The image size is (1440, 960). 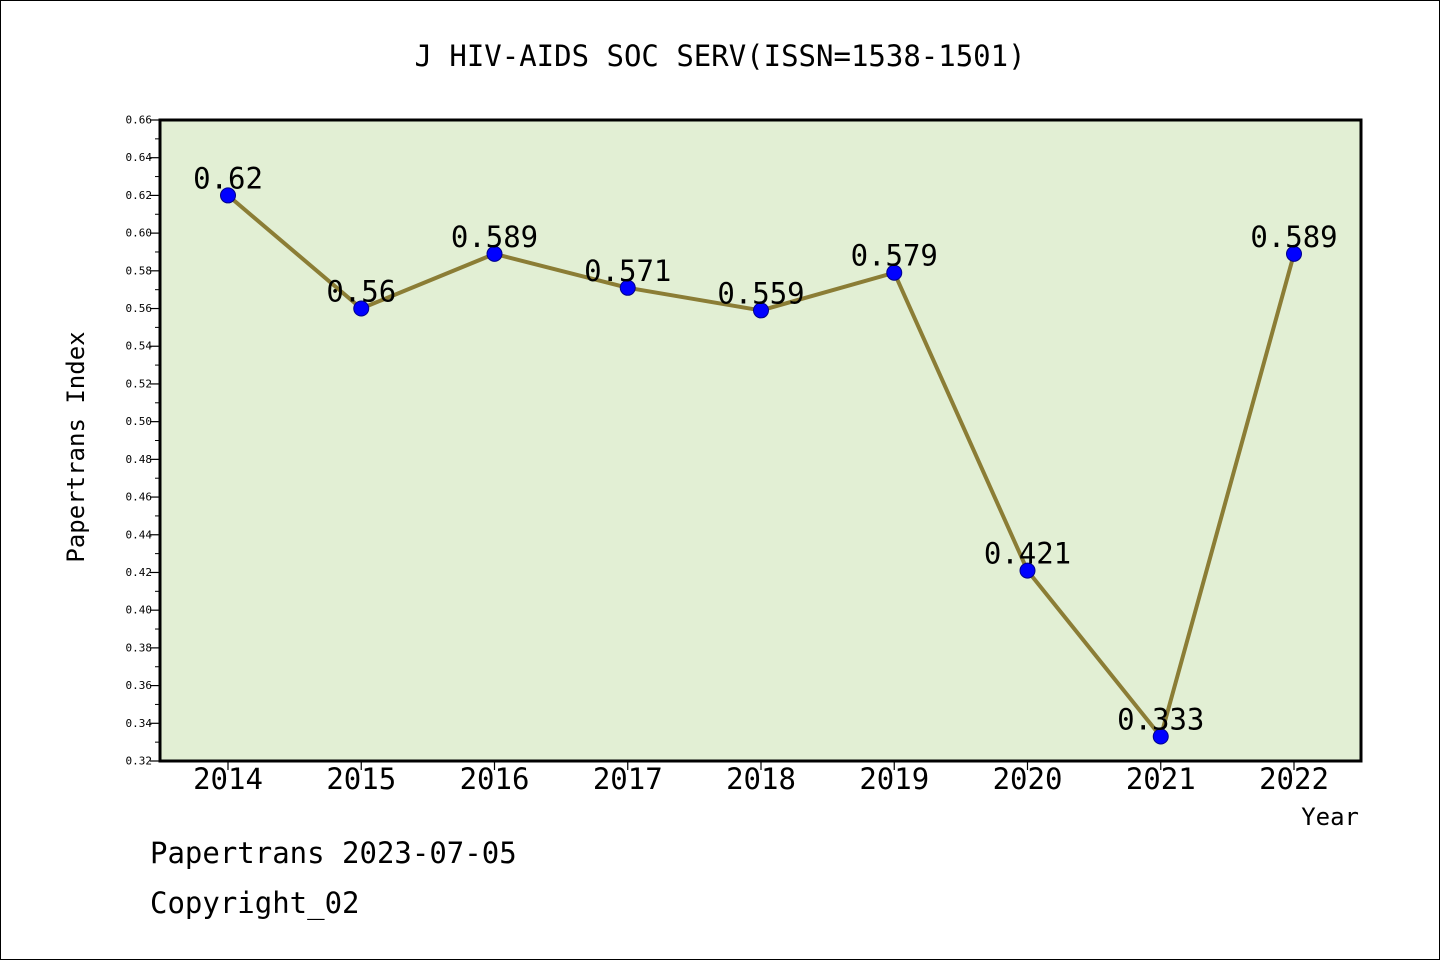 What do you see at coordinates (139, 685) in the screenshot?
I see `y-tick-label: 0.36` at bounding box center [139, 685].